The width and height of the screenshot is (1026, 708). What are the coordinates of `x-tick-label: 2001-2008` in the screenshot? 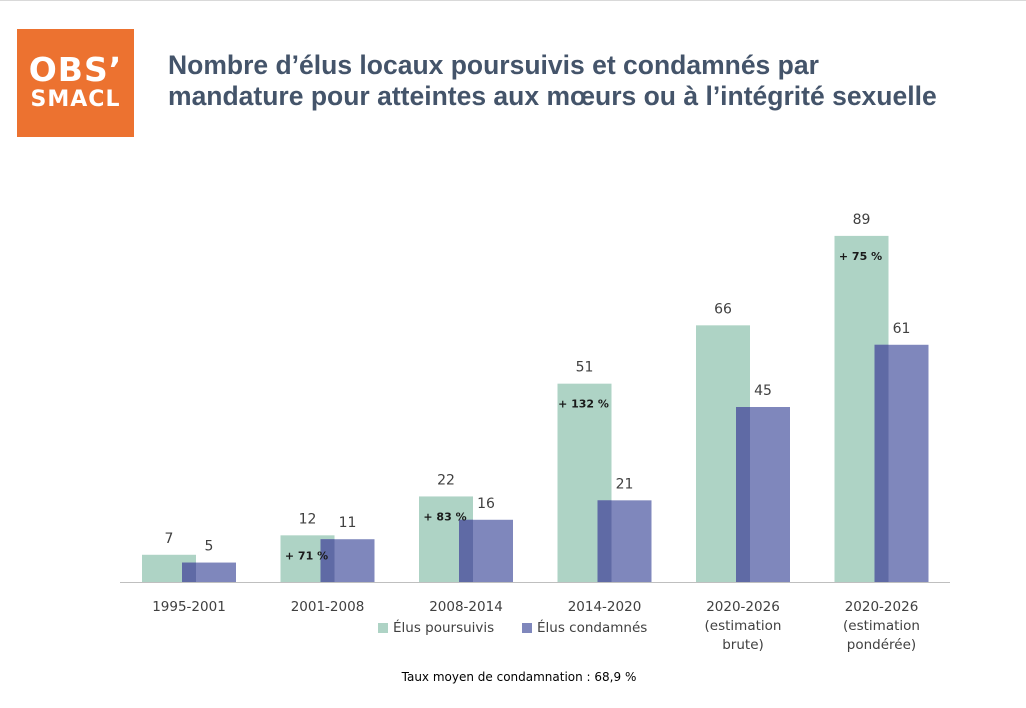 It's located at (328, 607).